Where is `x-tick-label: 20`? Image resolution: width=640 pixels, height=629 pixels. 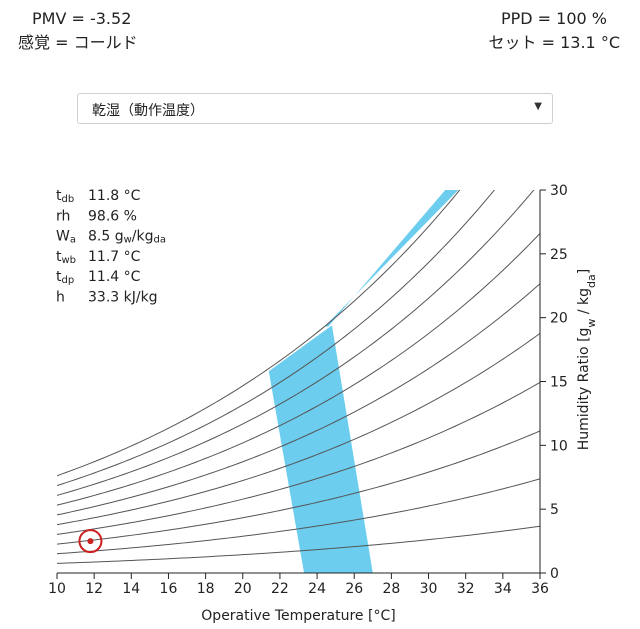 x-tick-label: 20 is located at coordinates (243, 589).